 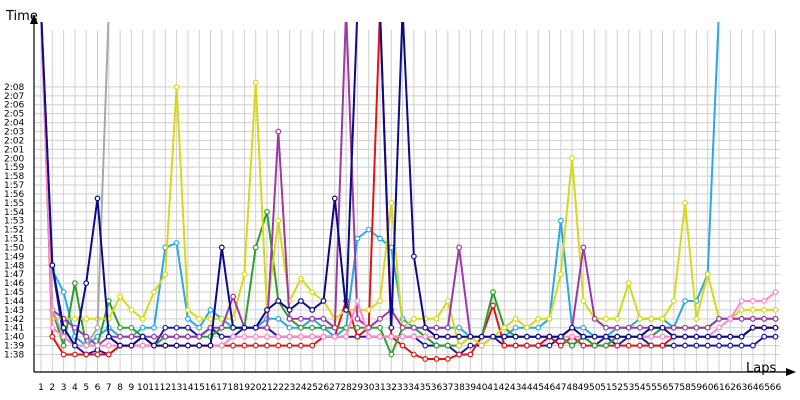 What do you see at coordinates (324, 388) in the screenshot?
I see `x-tick-label: 26` at bounding box center [324, 388].